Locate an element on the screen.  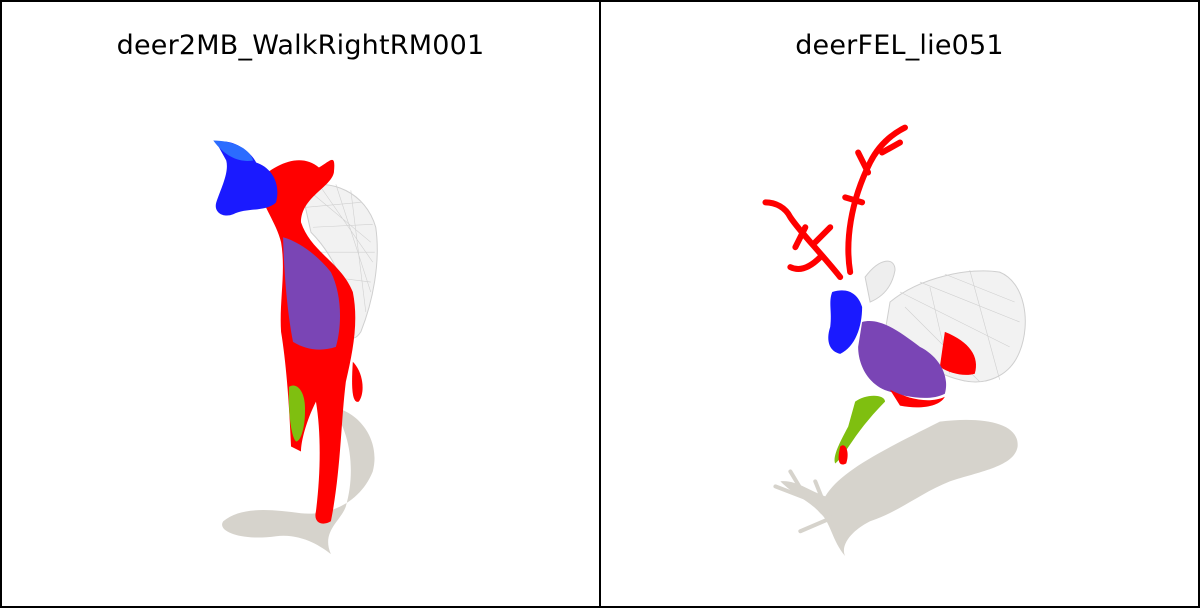
antlers is located at coordinates (835, 202).